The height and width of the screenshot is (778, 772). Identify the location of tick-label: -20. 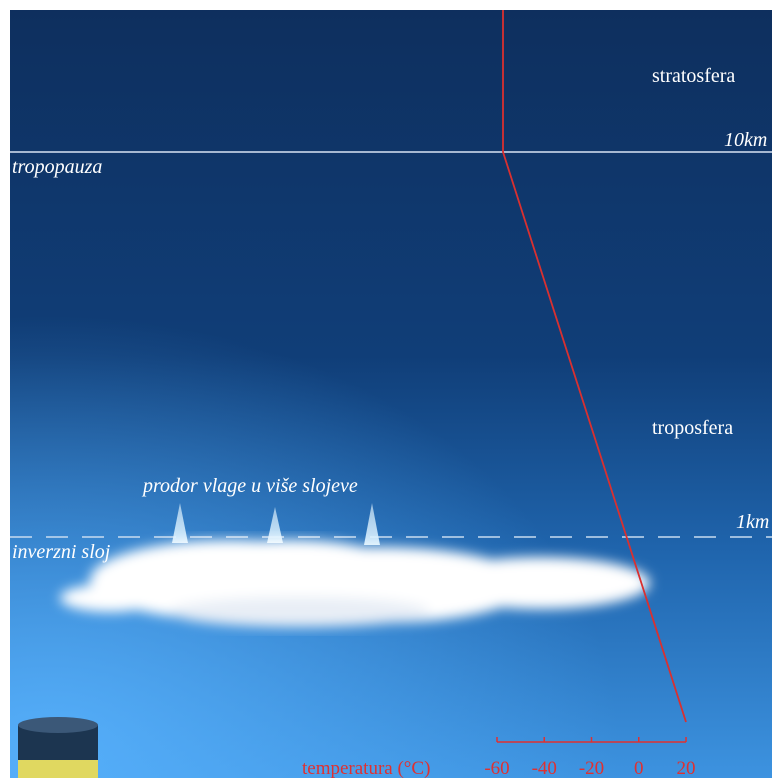
(591, 768).